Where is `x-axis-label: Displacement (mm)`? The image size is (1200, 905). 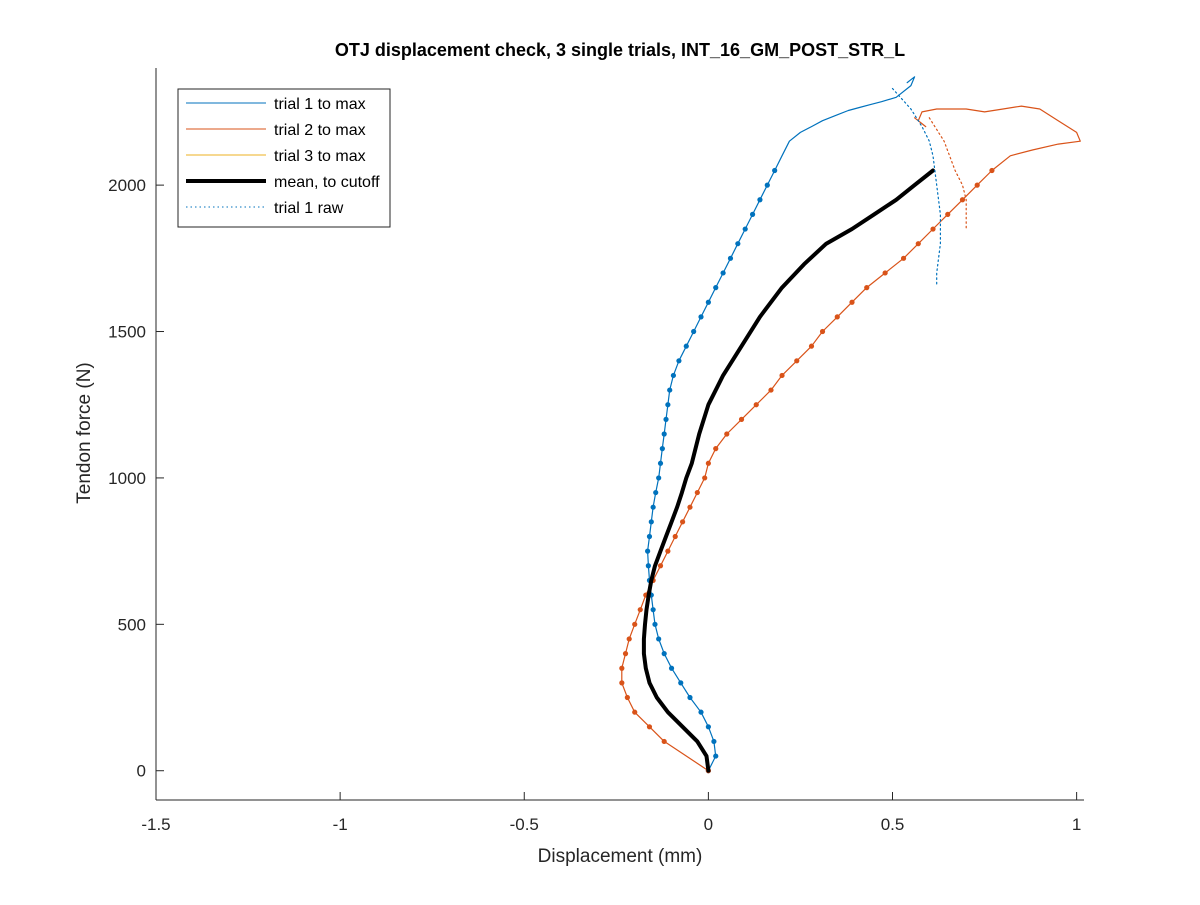 x-axis-label: Displacement (mm) is located at coordinates (620, 856).